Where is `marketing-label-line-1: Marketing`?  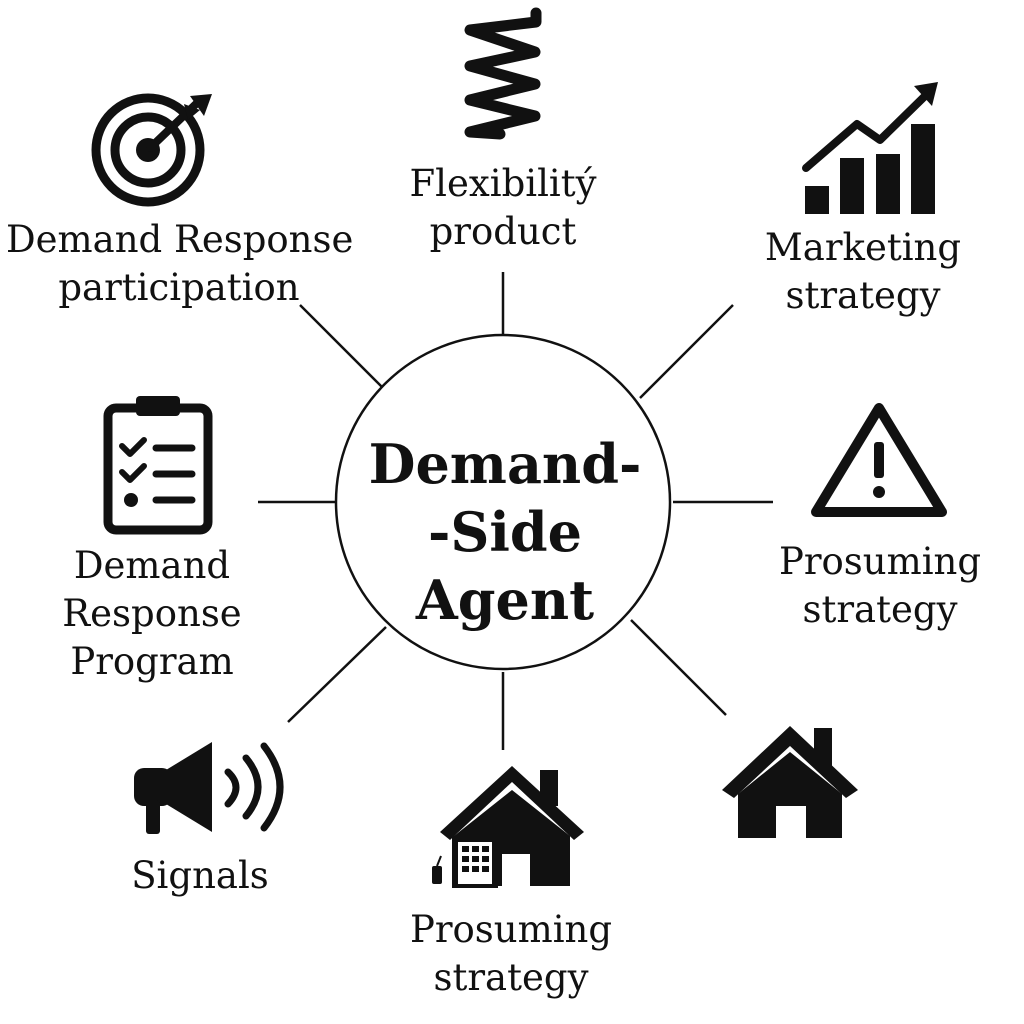
marketing-label-line-1: Marketing is located at coordinates (863, 247).